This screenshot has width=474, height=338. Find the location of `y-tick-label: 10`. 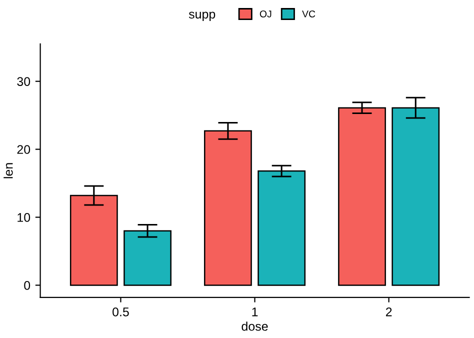

y-tick-label: 10 is located at coordinates (24, 217).